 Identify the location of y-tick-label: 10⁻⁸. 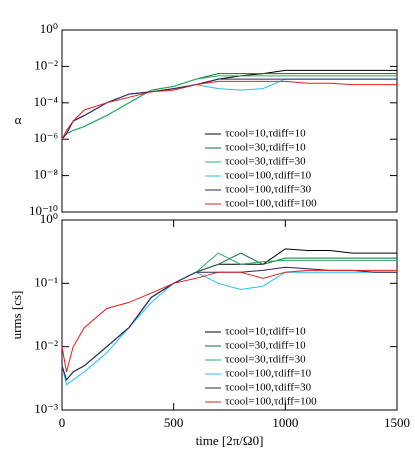
(46, 174).